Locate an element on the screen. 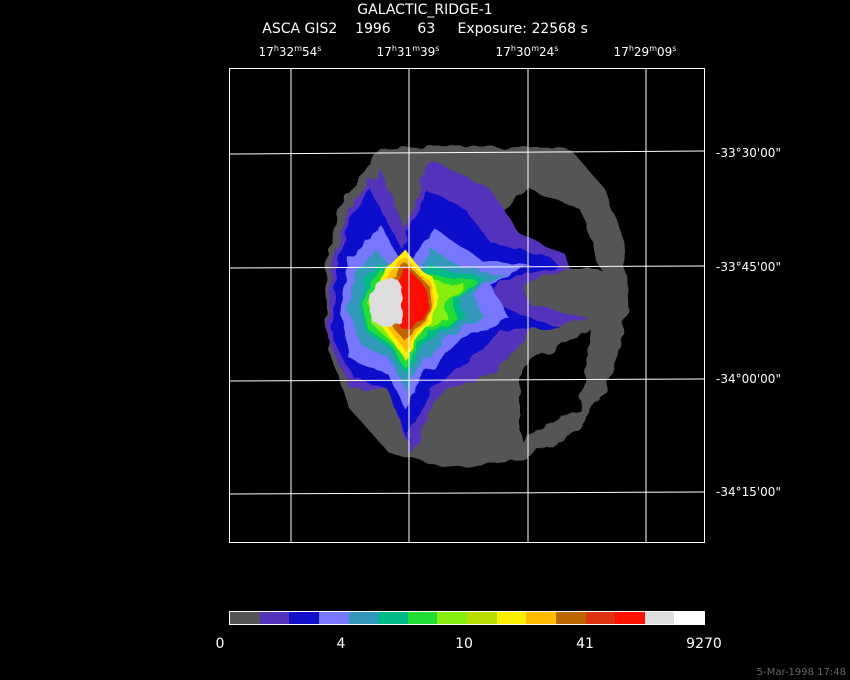 Image resolution: width=850 pixels, height=680 pixels. scale-label: 41 is located at coordinates (585, 644).